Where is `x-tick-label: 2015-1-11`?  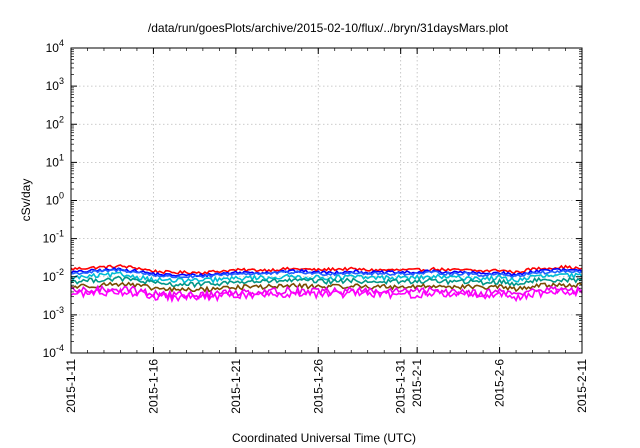 x-tick-label: 2015-1-11 is located at coordinates (71, 386).